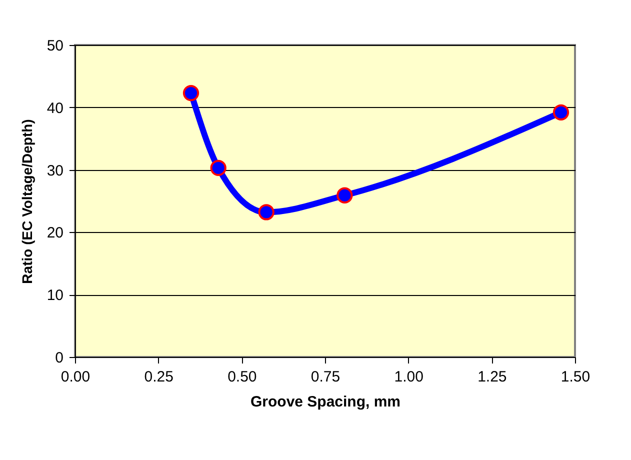 The width and height of the screenshot is (631, 460). I want to click on x-tick-label: 0.50, so click(242, 377).